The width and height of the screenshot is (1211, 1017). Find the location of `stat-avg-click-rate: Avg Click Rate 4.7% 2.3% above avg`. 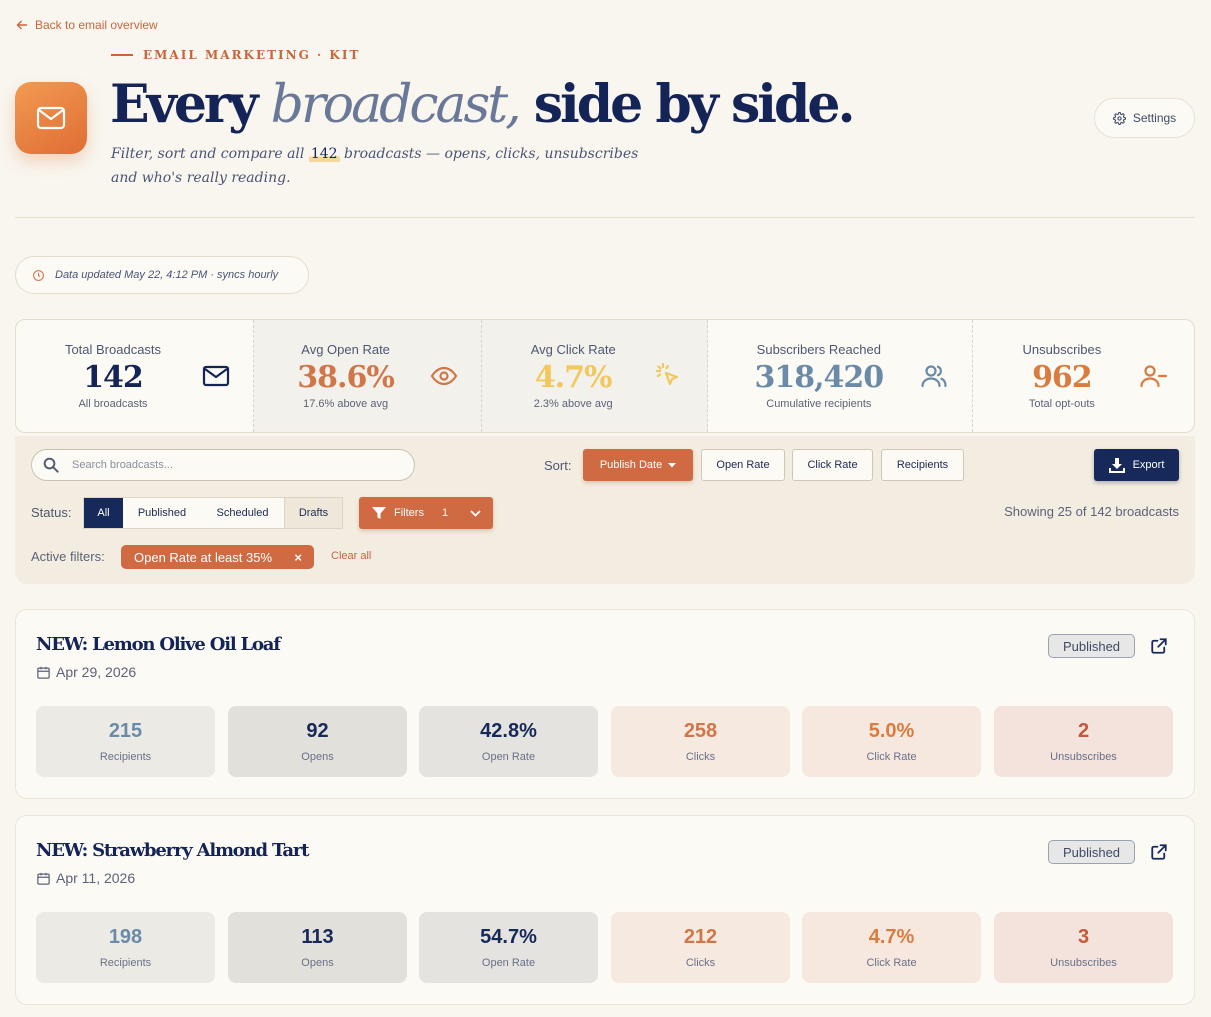

stat-avg-click-rate: Avg Click Rate 4.7% 2.3% above avg is located at coordinates (595, 376).